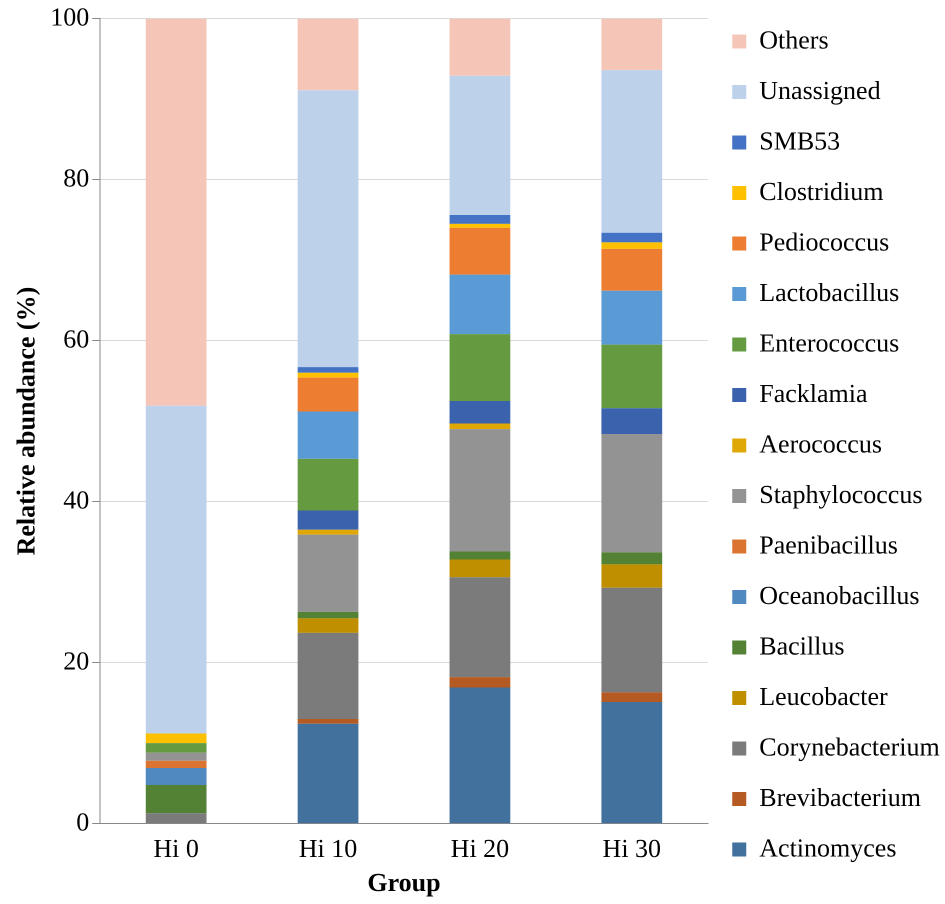  I want to click on x-tick-label: Hi 20, so click(480, 849).